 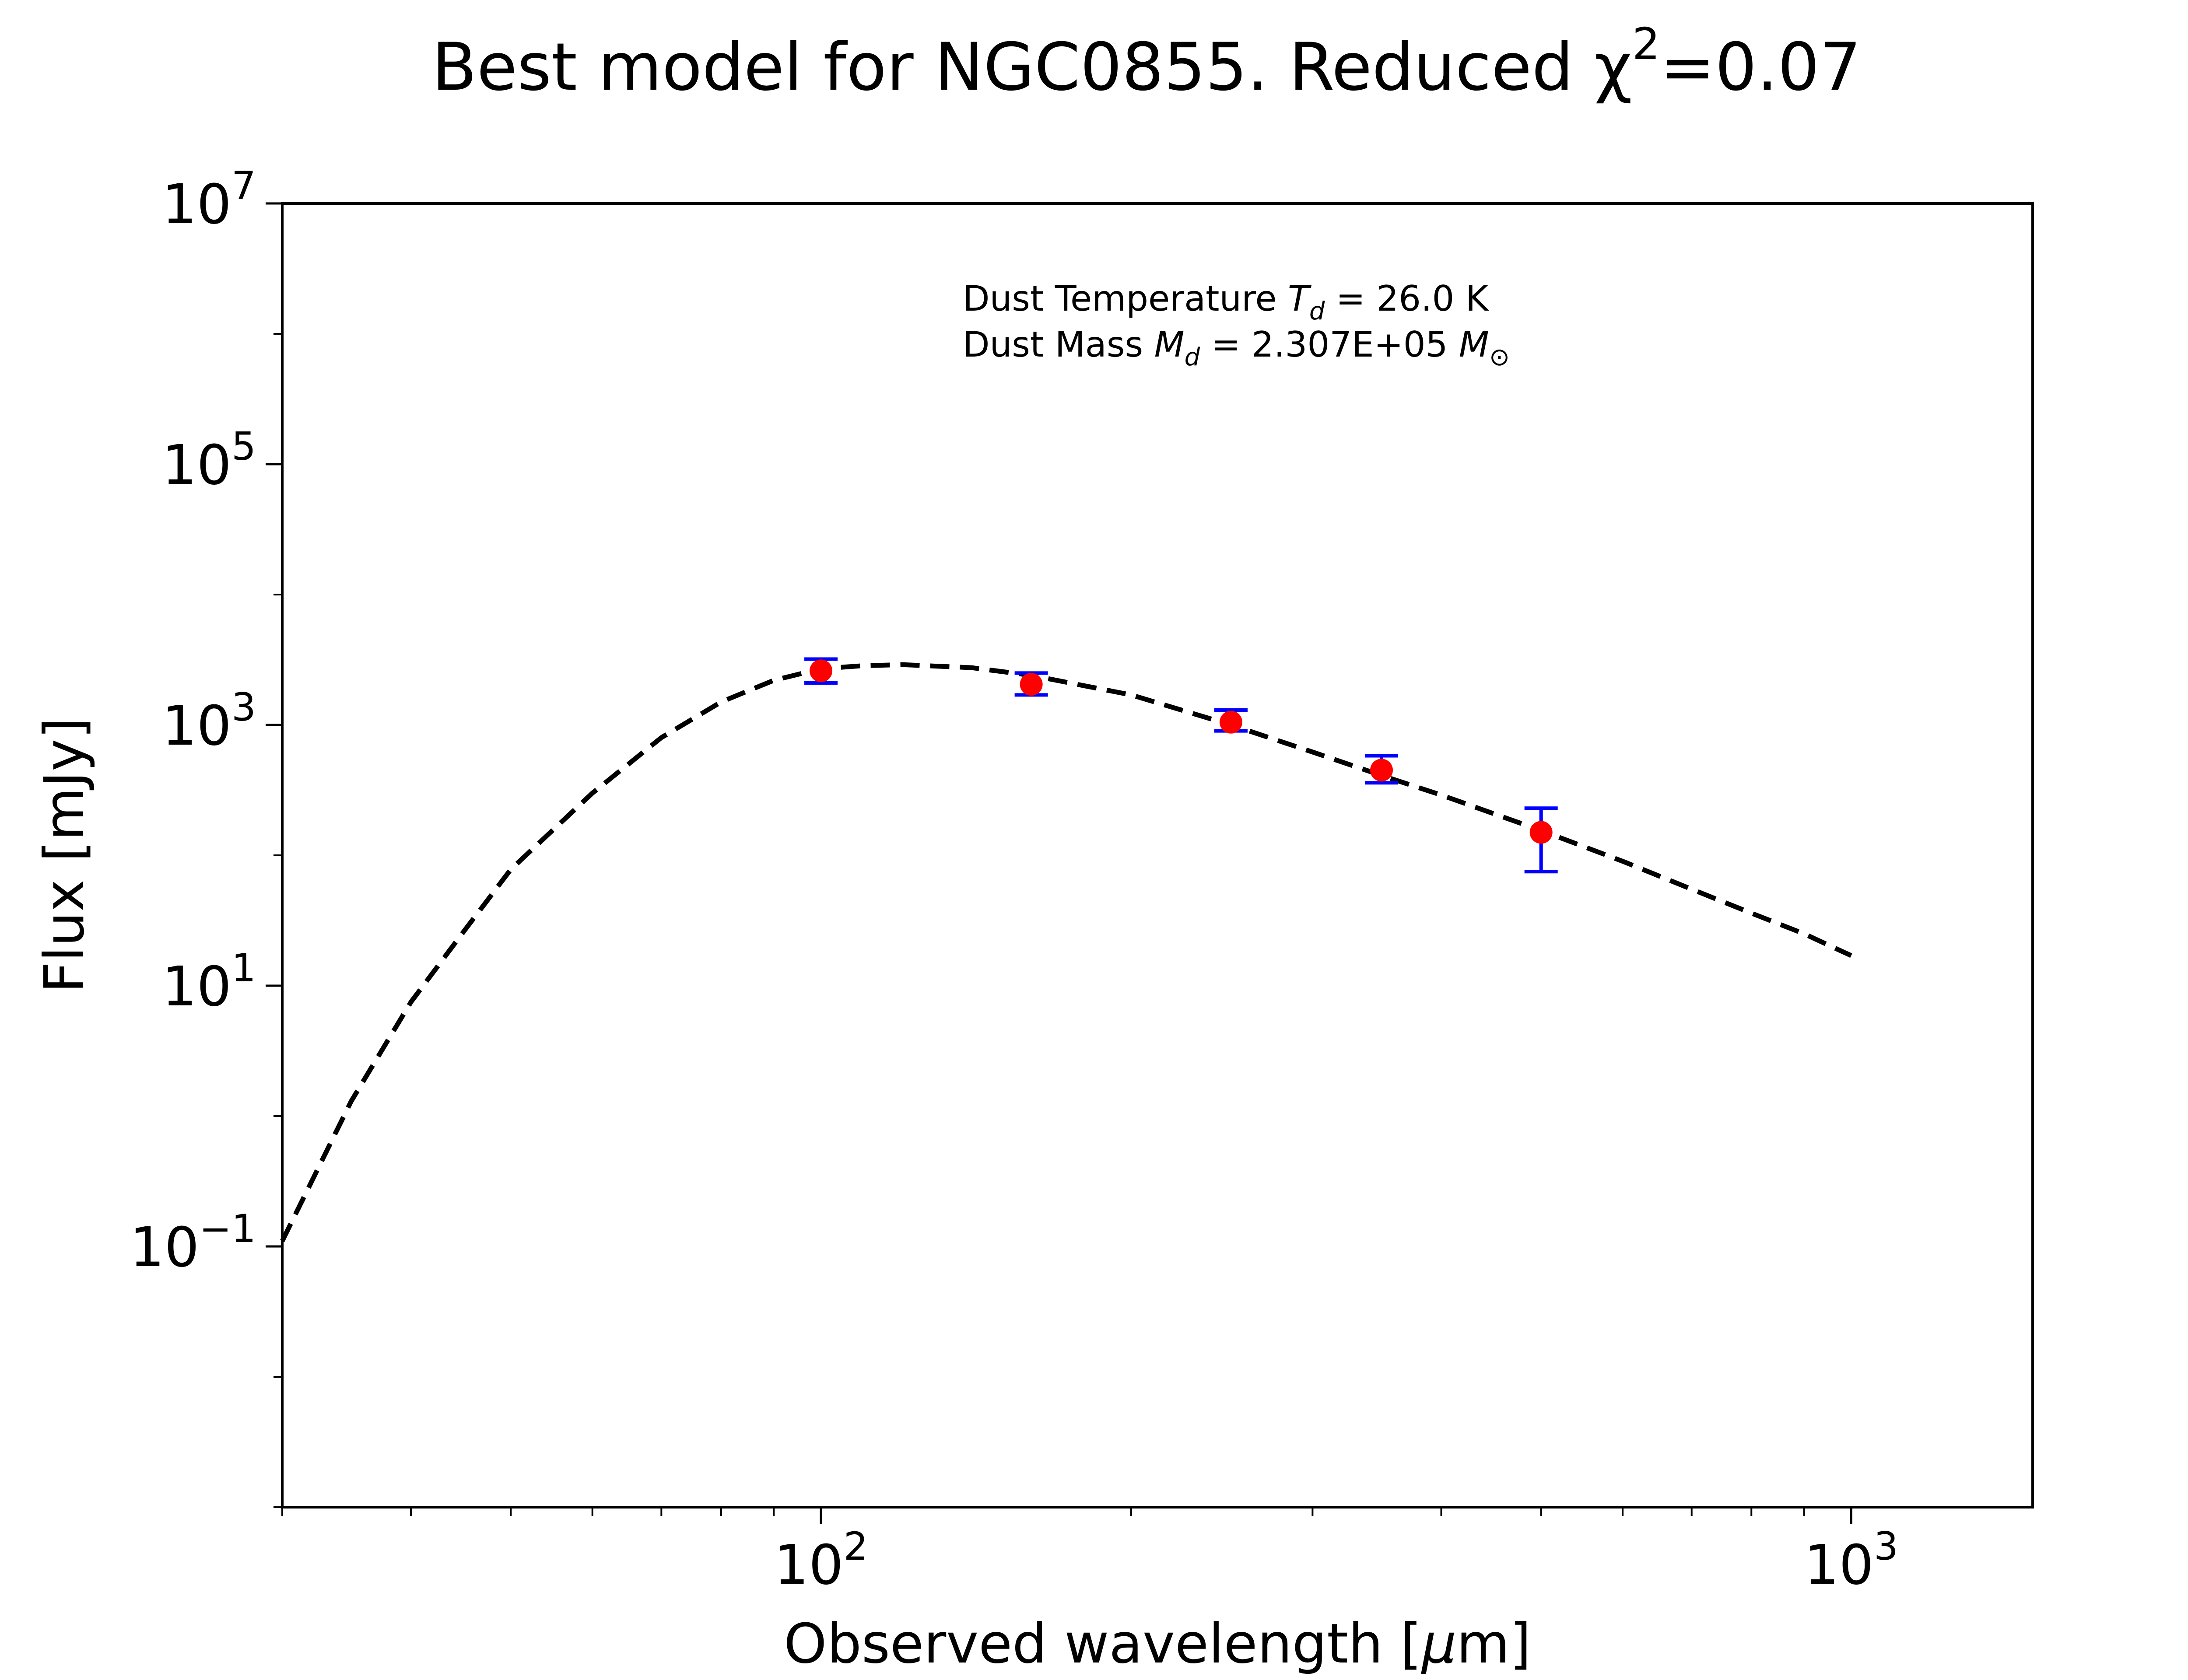 What do you see at coordinates (1125, 298) in the screenshot?
I see `annotation-temperature-prefix: Dust Temperature` at bounding box center [1125, 298].